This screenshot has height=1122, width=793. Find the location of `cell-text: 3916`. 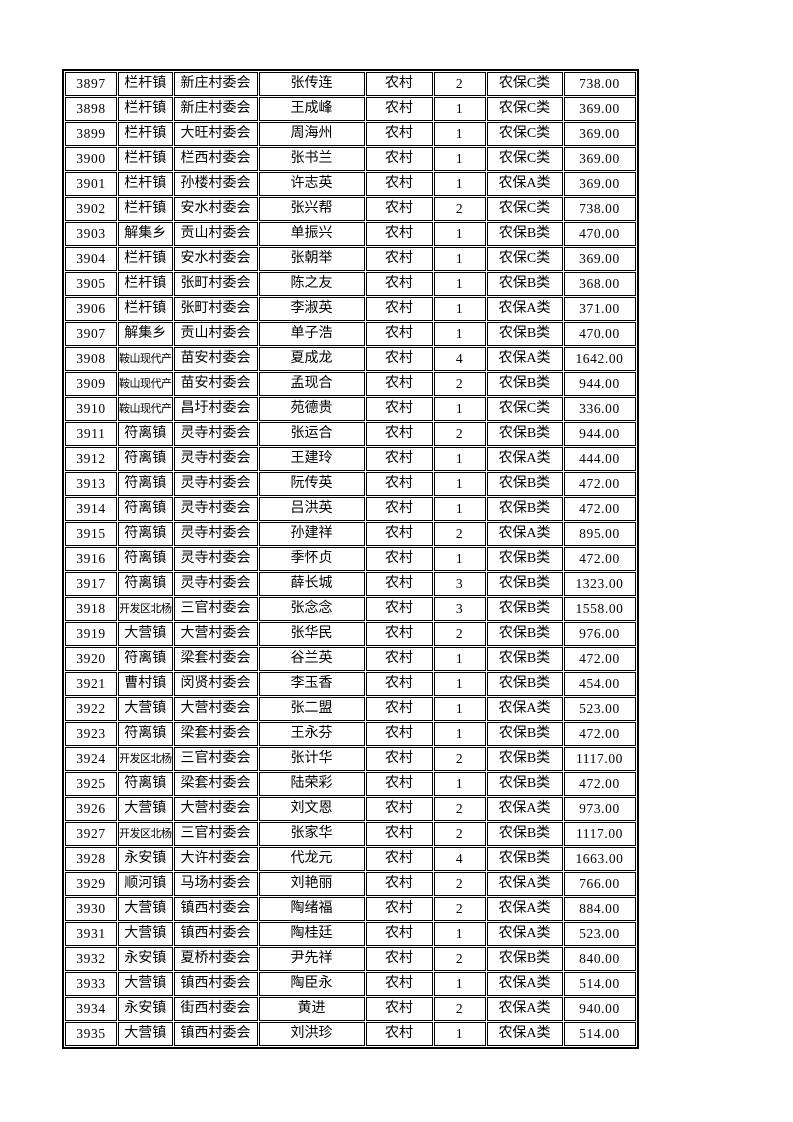

cell-text: 3916 is located at coordinates (91, 558).